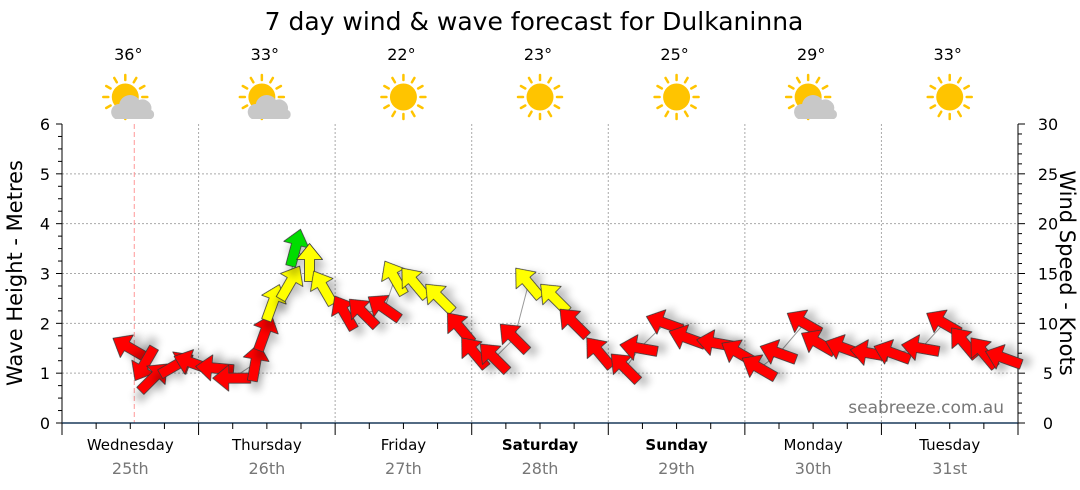 The height and width of the screenshot is (490, 1080). Describe the element at coordinates (45, 323) in the screenshot. I see `left-tick-label: 2` at that location.